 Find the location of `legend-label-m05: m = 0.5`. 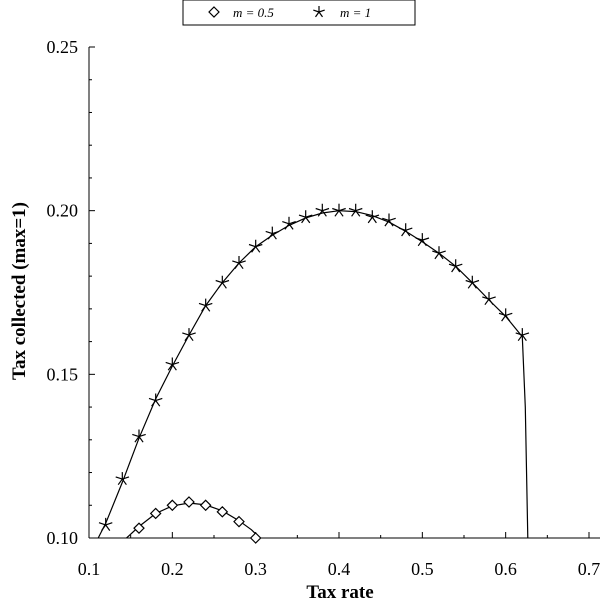

legend-label-m05: m = 0.5 is located at coordinates (253, 12).